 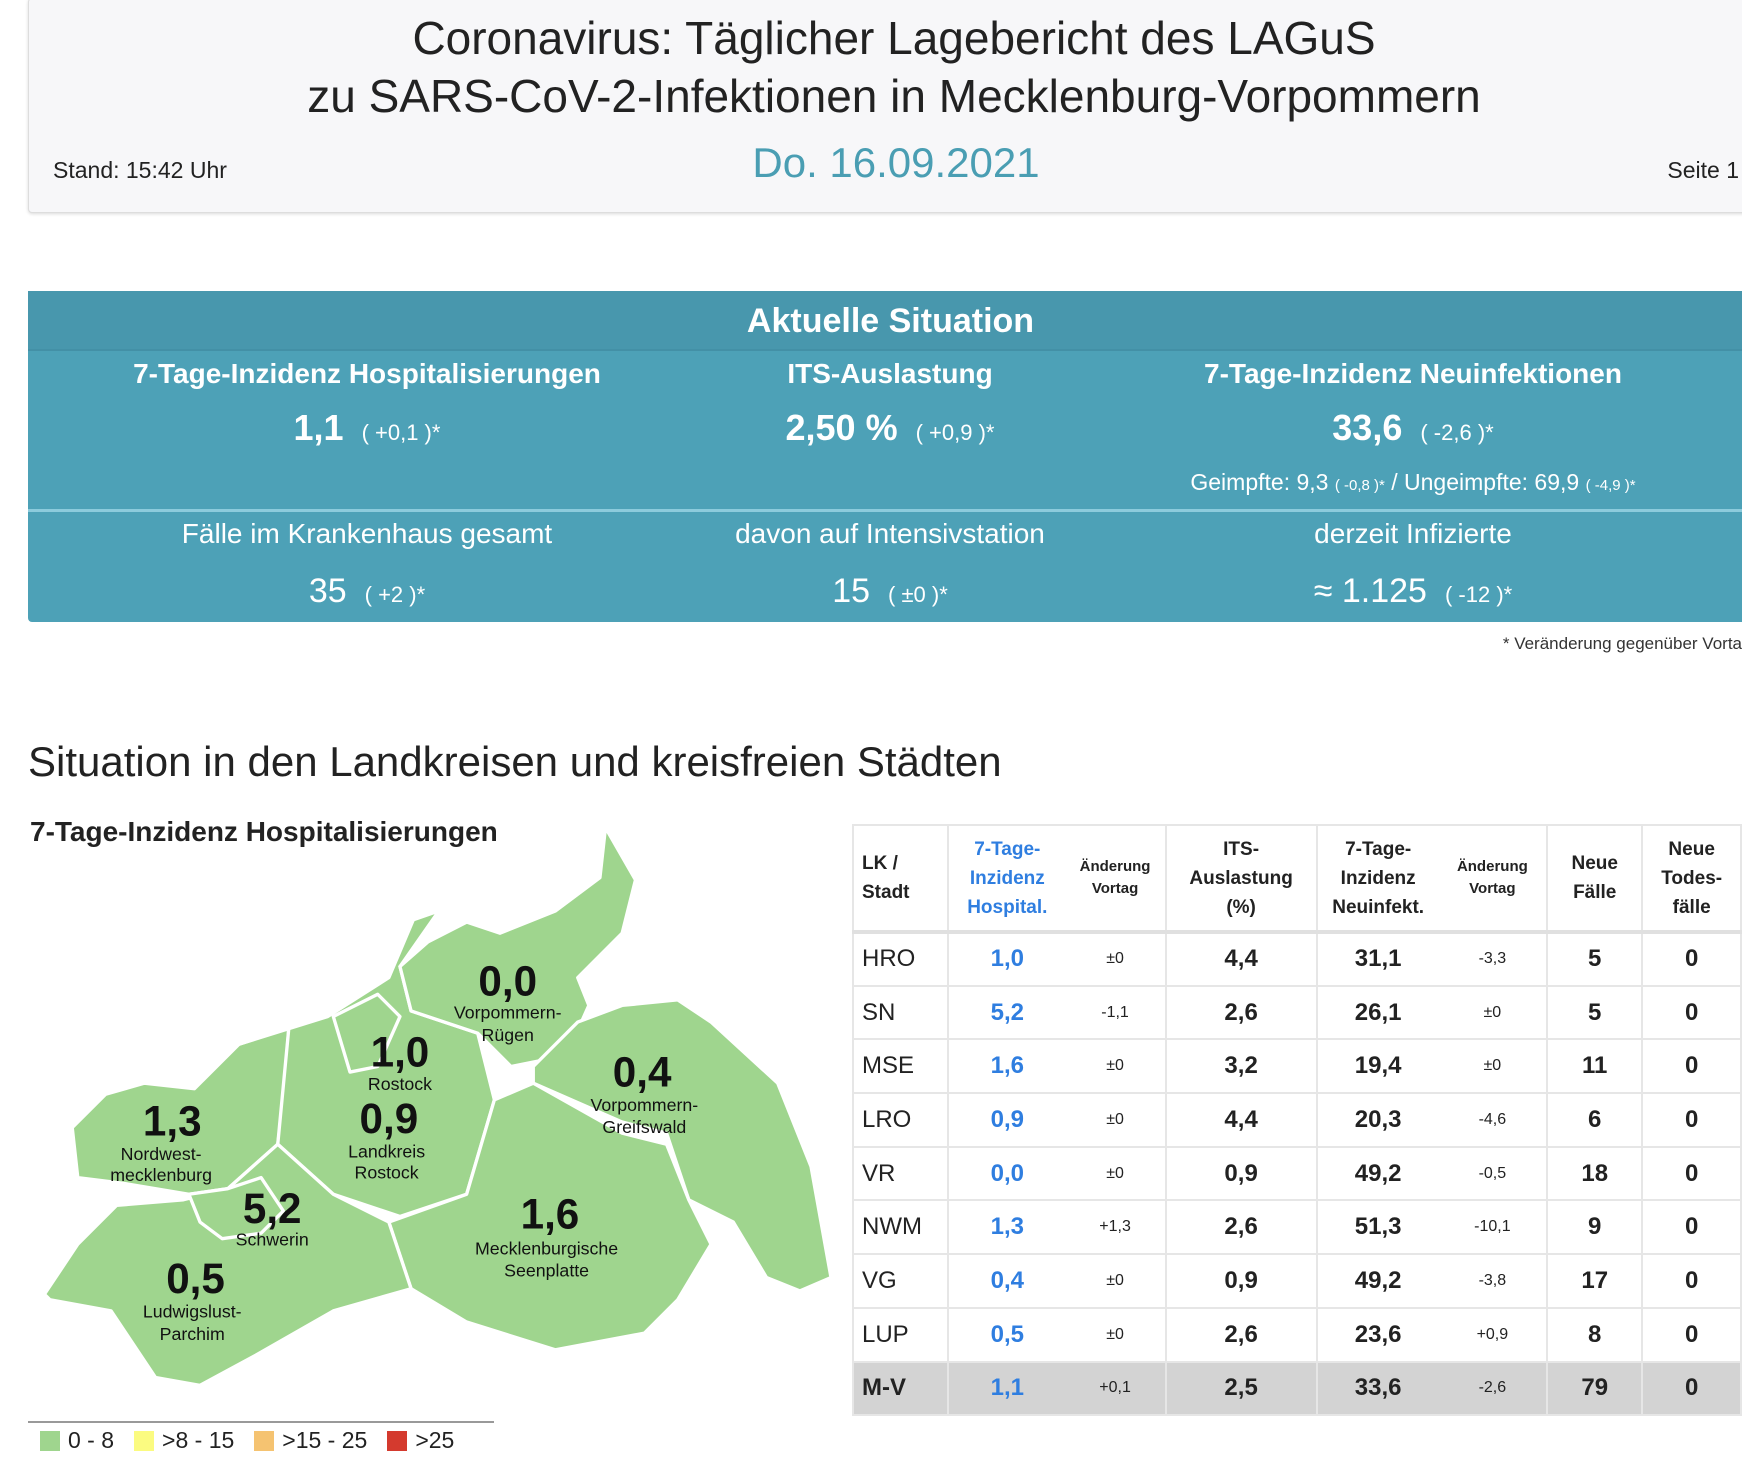 What do you see at coordinates (227, 1265) in the screenshot?
I see `map-region-lup` at bounding box center [227, 1265].